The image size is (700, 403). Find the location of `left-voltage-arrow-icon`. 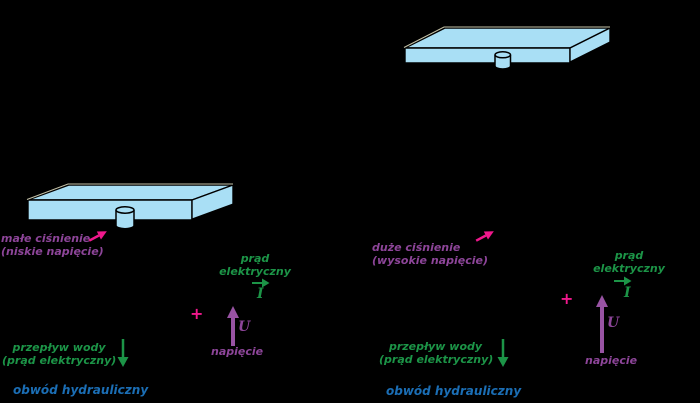

left-voltage-arrow-icon is located at coordinates (233, 326).